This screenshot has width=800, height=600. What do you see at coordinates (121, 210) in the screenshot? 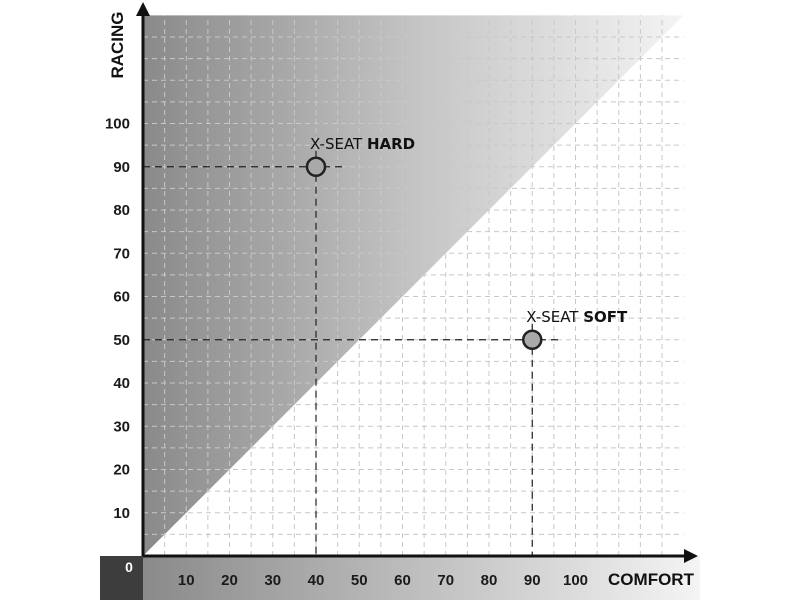
I see `y-tick-label: 80` at bounding box center [121, 210].